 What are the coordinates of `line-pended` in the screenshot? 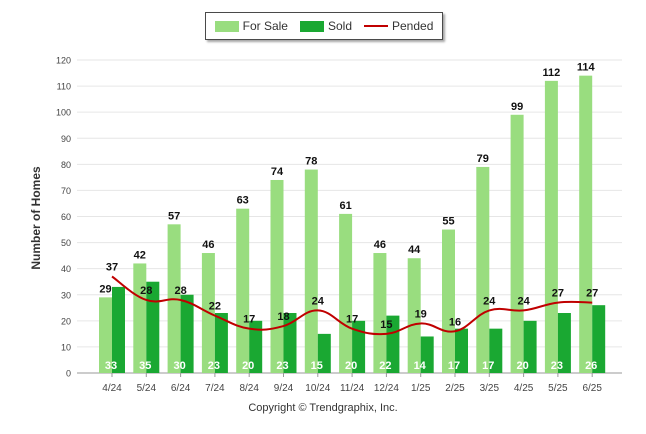 It's located at (352, 305).